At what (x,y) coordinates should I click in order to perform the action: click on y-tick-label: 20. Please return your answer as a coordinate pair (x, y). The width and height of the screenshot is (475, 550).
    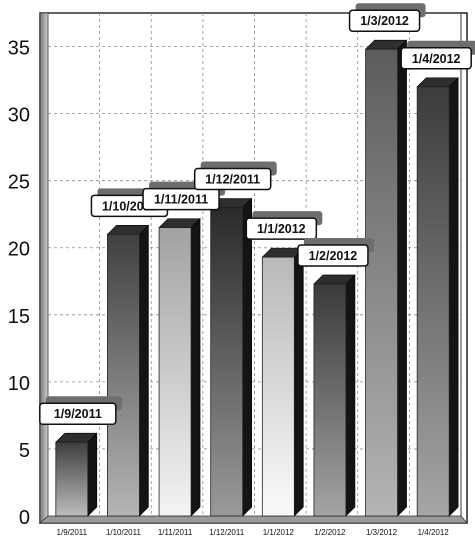
    Looking at the image, I should click on (19, 250).